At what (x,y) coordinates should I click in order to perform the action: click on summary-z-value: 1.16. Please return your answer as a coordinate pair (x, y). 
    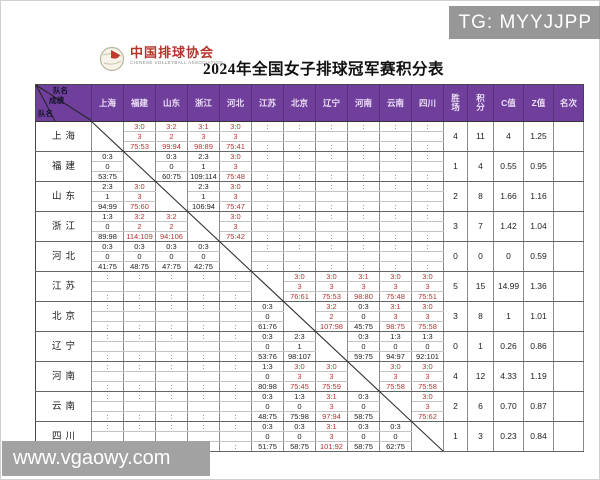
    Looking at the image, I should click on (538, 196).